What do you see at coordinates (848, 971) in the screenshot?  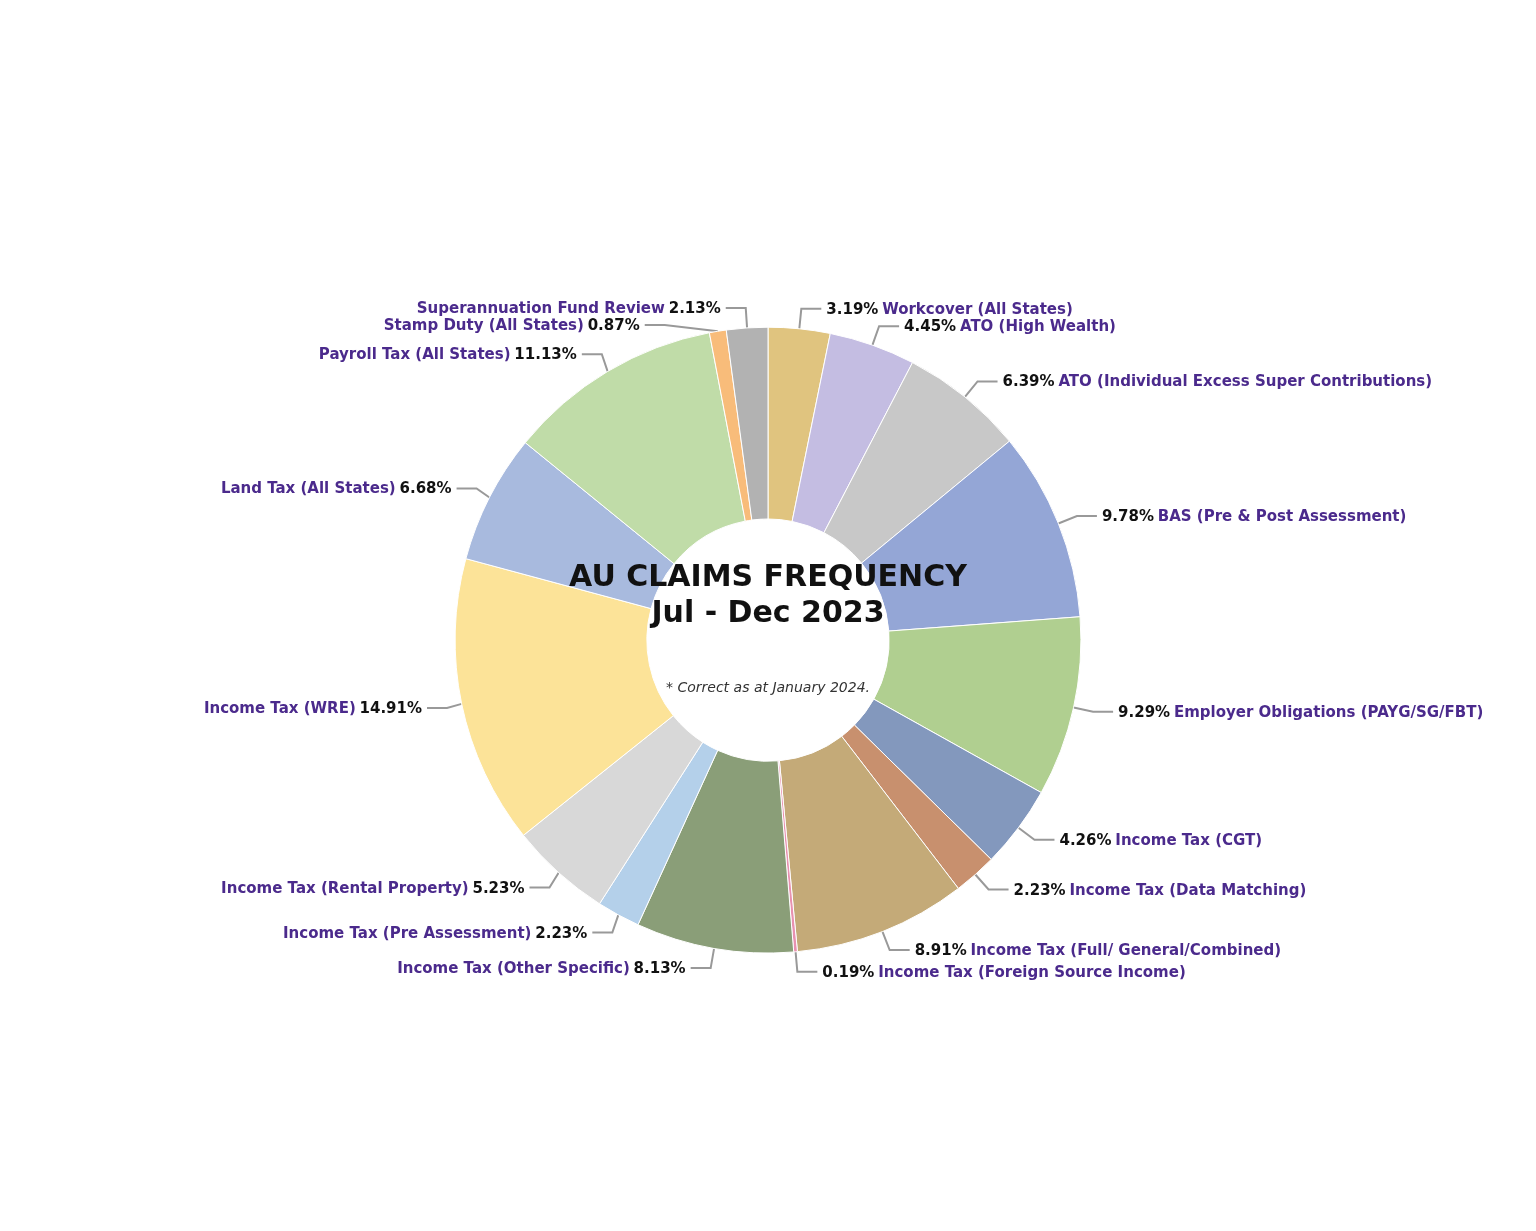 I see `data-label: 0.19%` at bounding box center [848, 971].